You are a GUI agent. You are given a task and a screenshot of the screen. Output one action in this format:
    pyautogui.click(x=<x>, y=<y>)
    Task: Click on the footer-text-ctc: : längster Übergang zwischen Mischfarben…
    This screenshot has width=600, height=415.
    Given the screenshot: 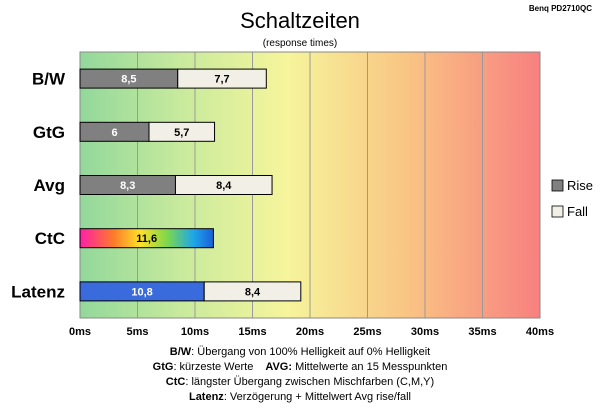 What is the action you would take?
    pyautogui.click(x=309, y=382)
    